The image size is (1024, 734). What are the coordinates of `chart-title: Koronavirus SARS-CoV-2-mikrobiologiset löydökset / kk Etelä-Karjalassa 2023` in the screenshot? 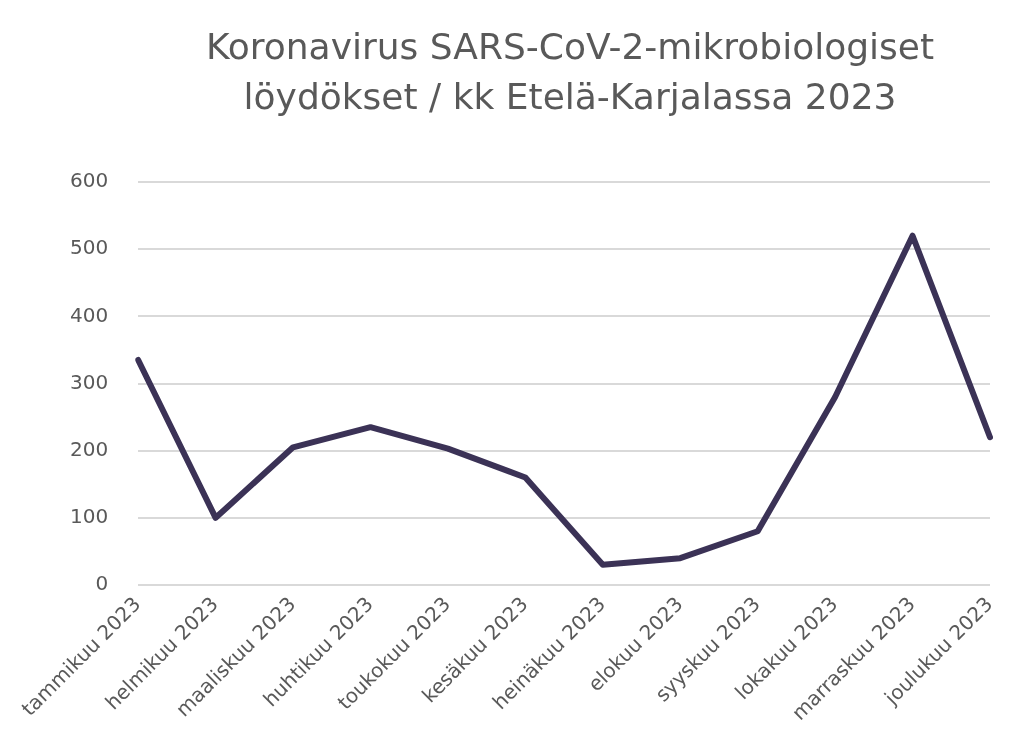 It's located at (570, 72).